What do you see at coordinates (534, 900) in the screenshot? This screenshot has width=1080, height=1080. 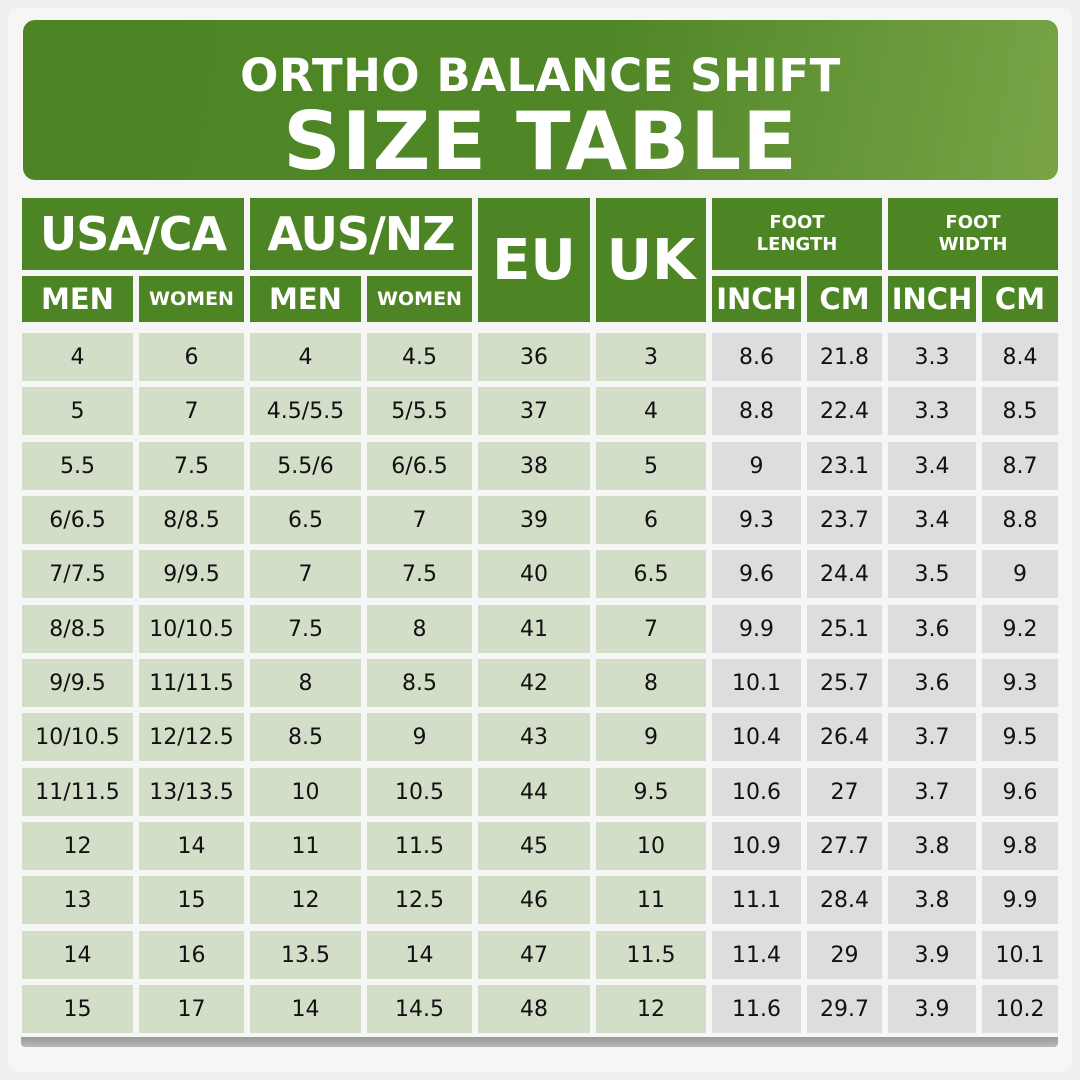 I see `table-cell-eu: 46` at bounding box center [534, 900].